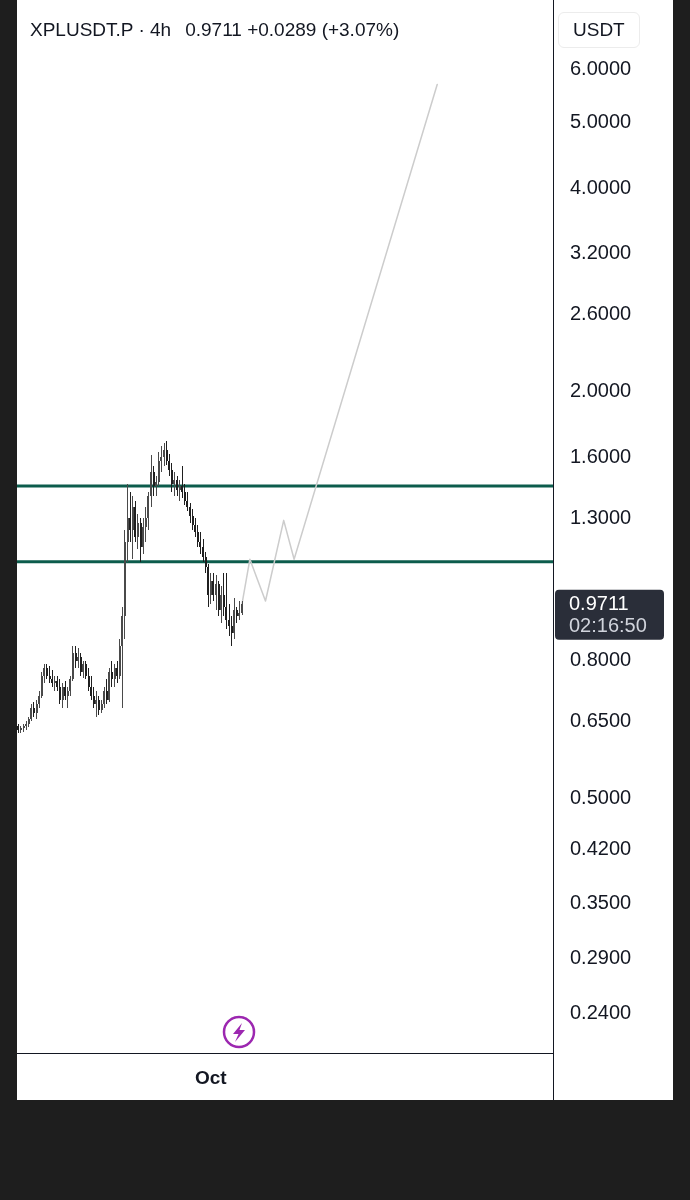  I want to click on y-tick-label: 0.2900, so click(601, 956).